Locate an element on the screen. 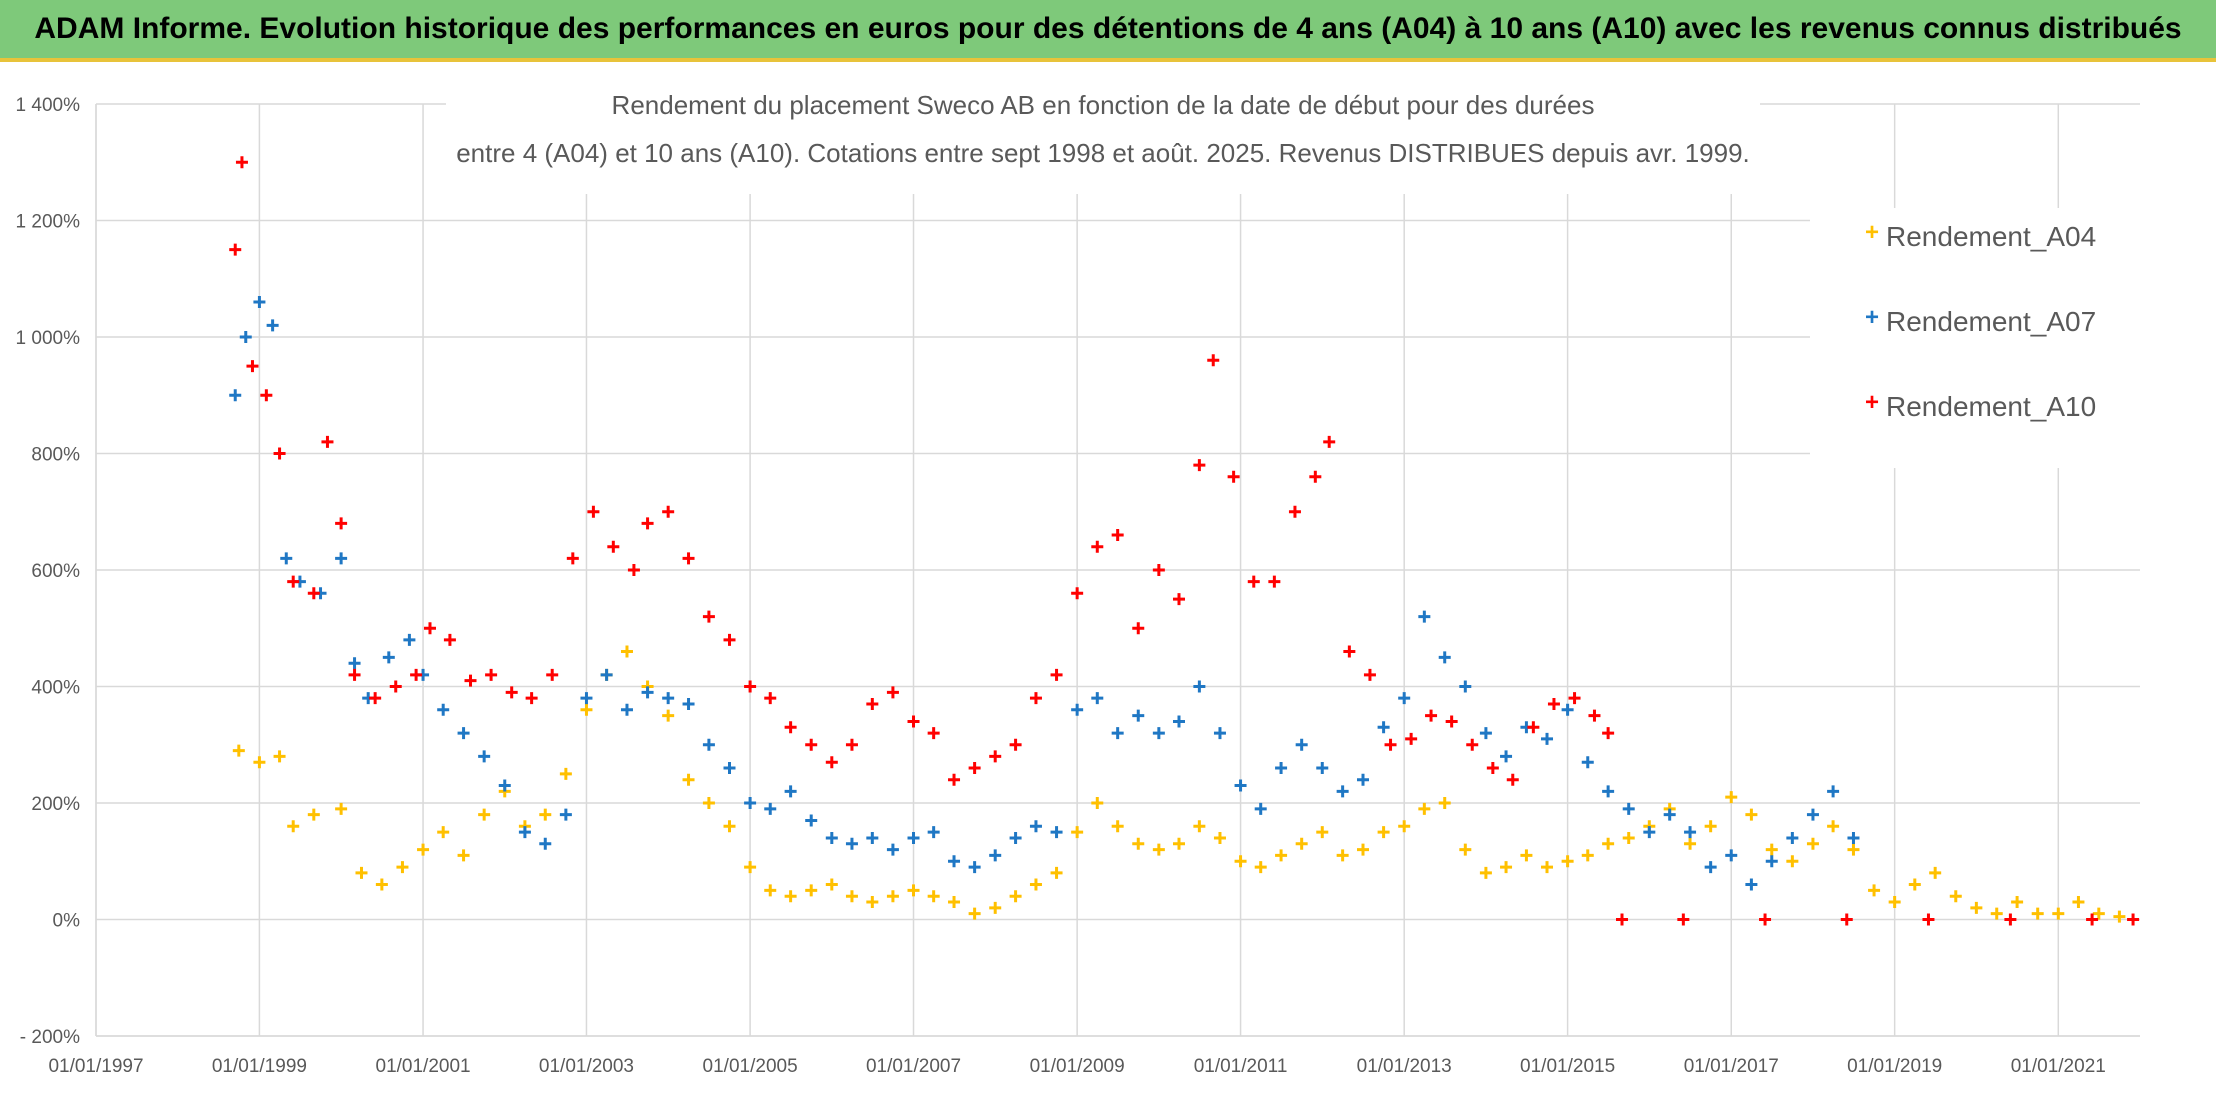 This screenshot has height=1102, width=2216. legend-marker-a04: + is located at coordinates (1872, 232).